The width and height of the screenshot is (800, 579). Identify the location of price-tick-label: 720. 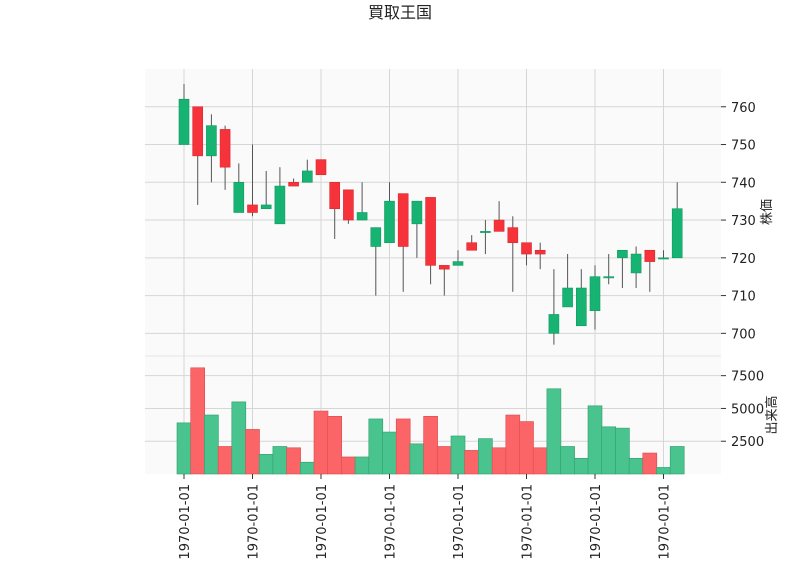
(743, 259).